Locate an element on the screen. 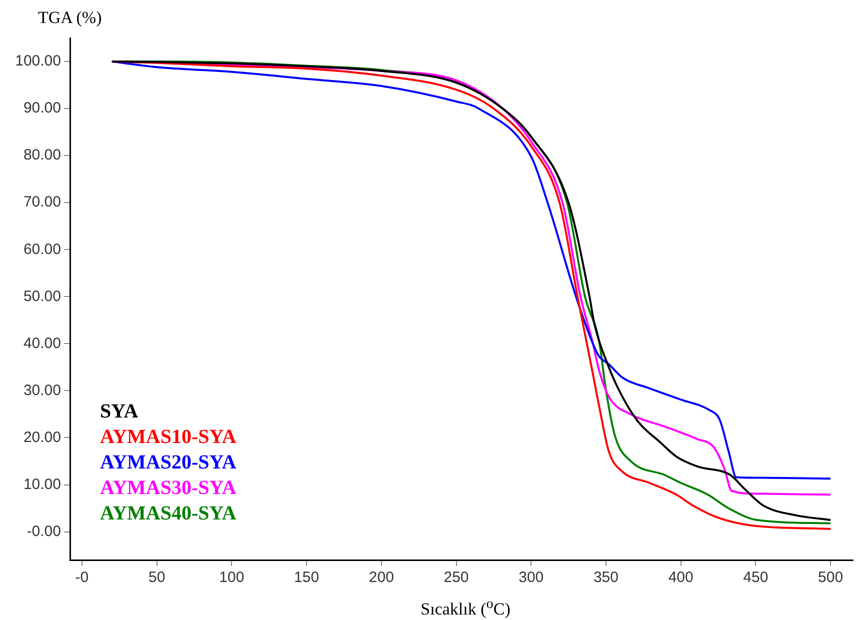  text: AYMAS10-SYA is located at coordinates (168, 437).